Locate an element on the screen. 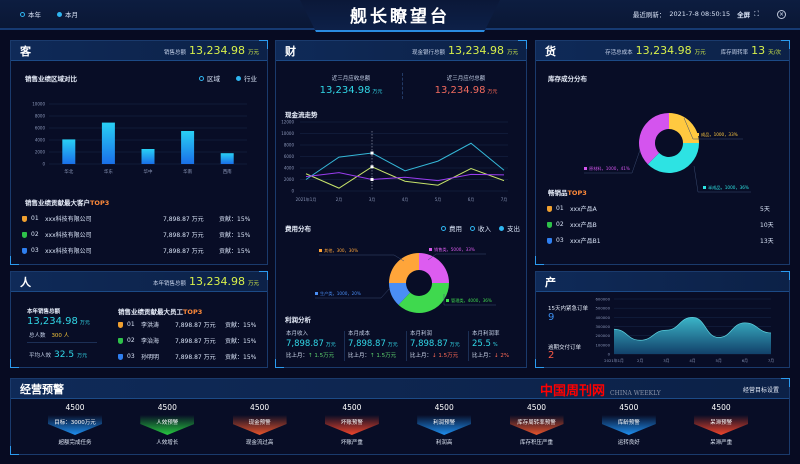  fullscreen-icon: ⛶ is located at coordinates (756, 13).